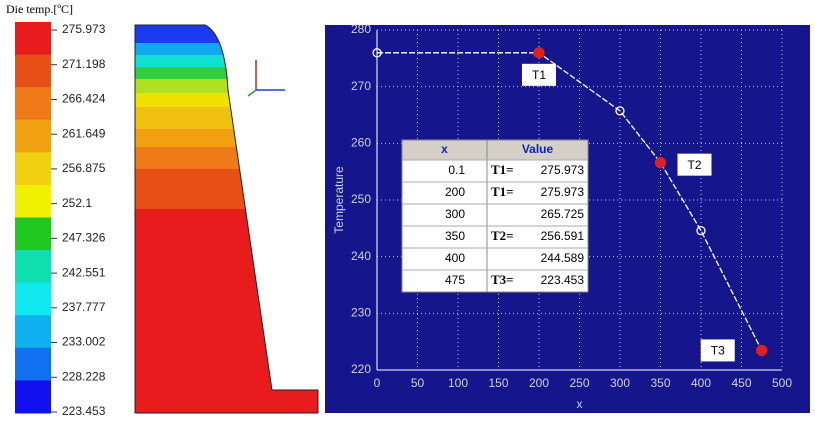 This screenshot has height=423, width=815. Describe the element at coordinates (455, 214) in the screenshot. I see `table-cell: 300` at that location.